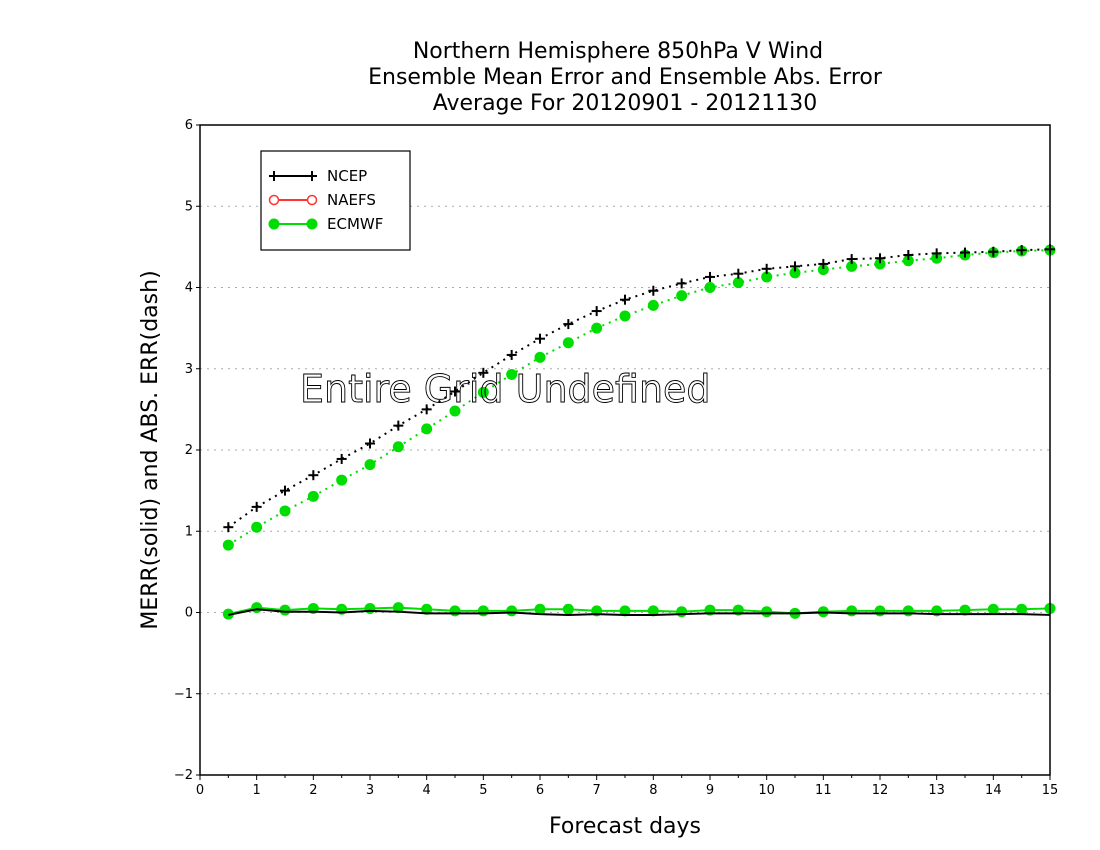 The width and height of the screenshot is (1100, 850). I want to click on legend-item-ecmwf: ECMWF, so click(325, 224).